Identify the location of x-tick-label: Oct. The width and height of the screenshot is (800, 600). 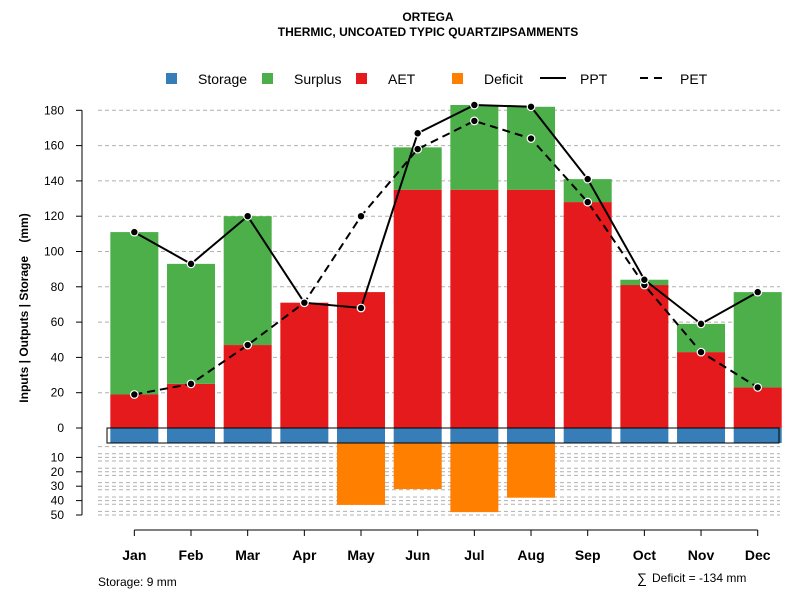
(645, 555).